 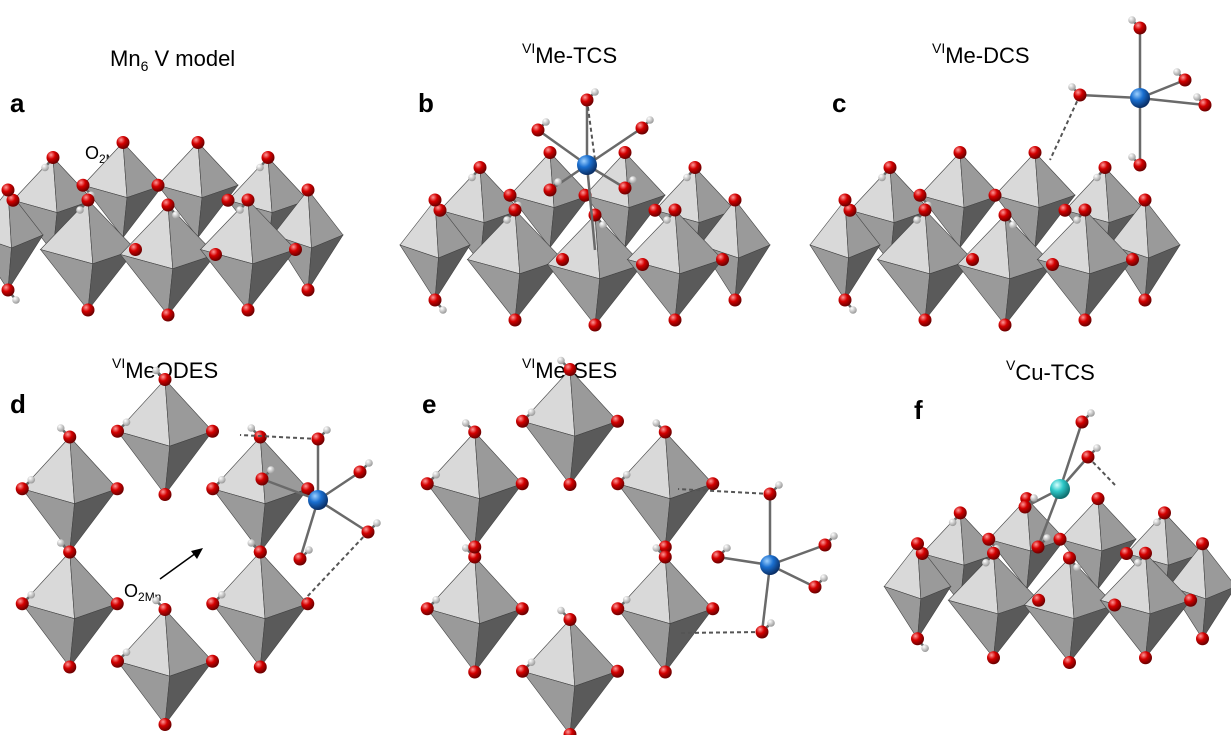 I want to click on structure-b, so click(x=585, y=210).